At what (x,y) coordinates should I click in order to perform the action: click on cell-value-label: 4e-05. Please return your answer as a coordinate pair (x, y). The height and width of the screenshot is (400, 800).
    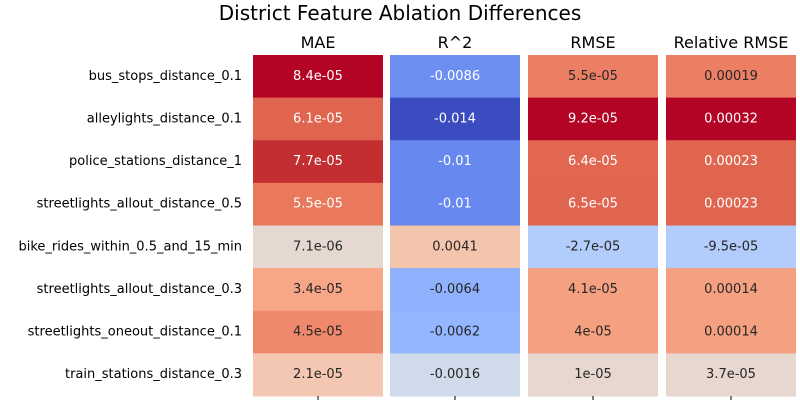
    Looking at the image, I should click on (593, 332).